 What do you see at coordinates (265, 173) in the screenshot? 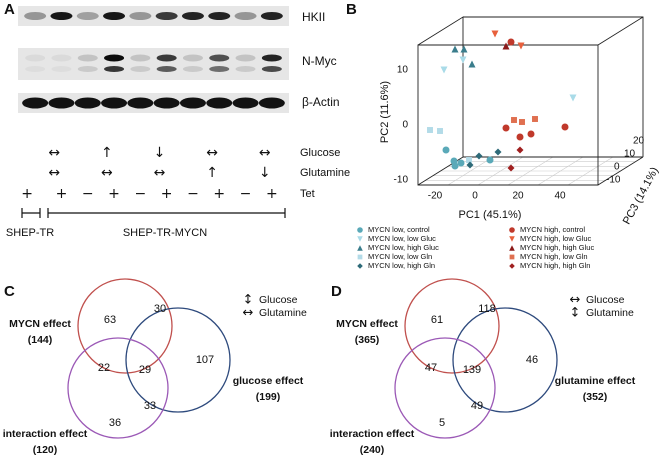
I see `row-symbol: ↓` at bounding box center [265, 173].